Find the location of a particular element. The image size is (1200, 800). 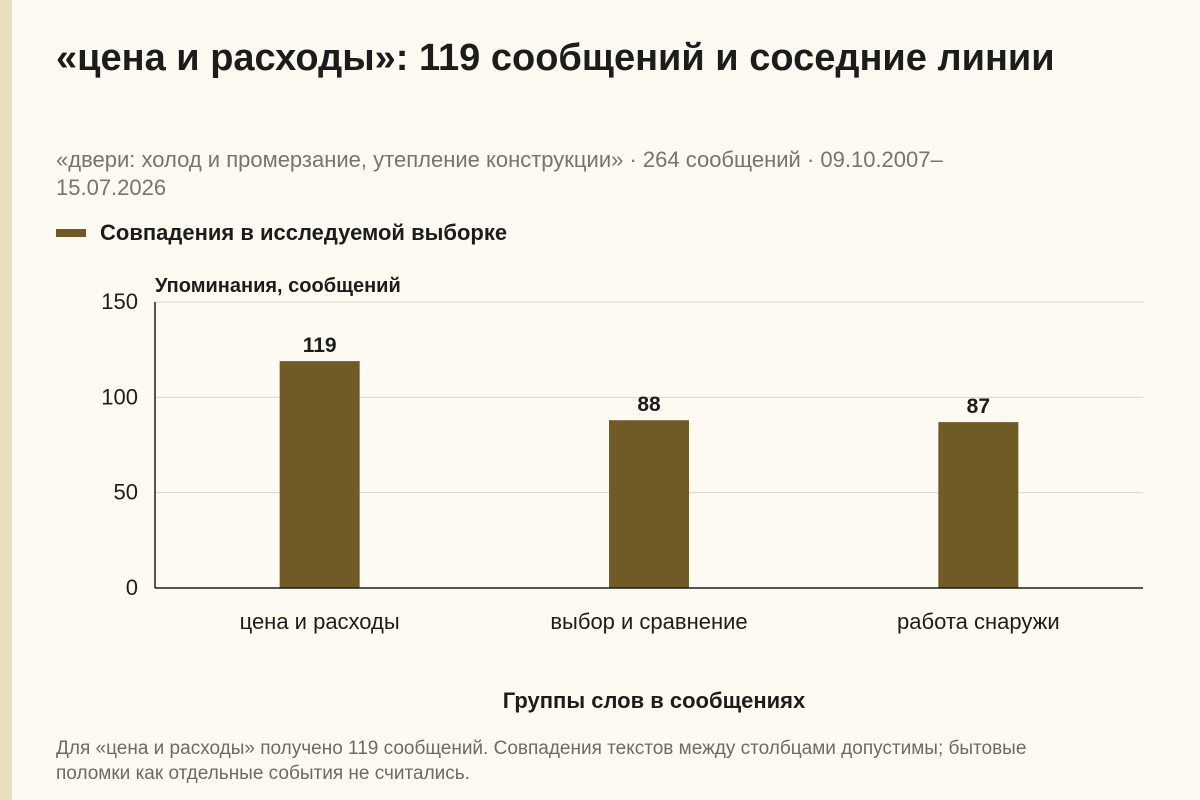

bar-value-label: 87 is located at coordinates (978, 406).